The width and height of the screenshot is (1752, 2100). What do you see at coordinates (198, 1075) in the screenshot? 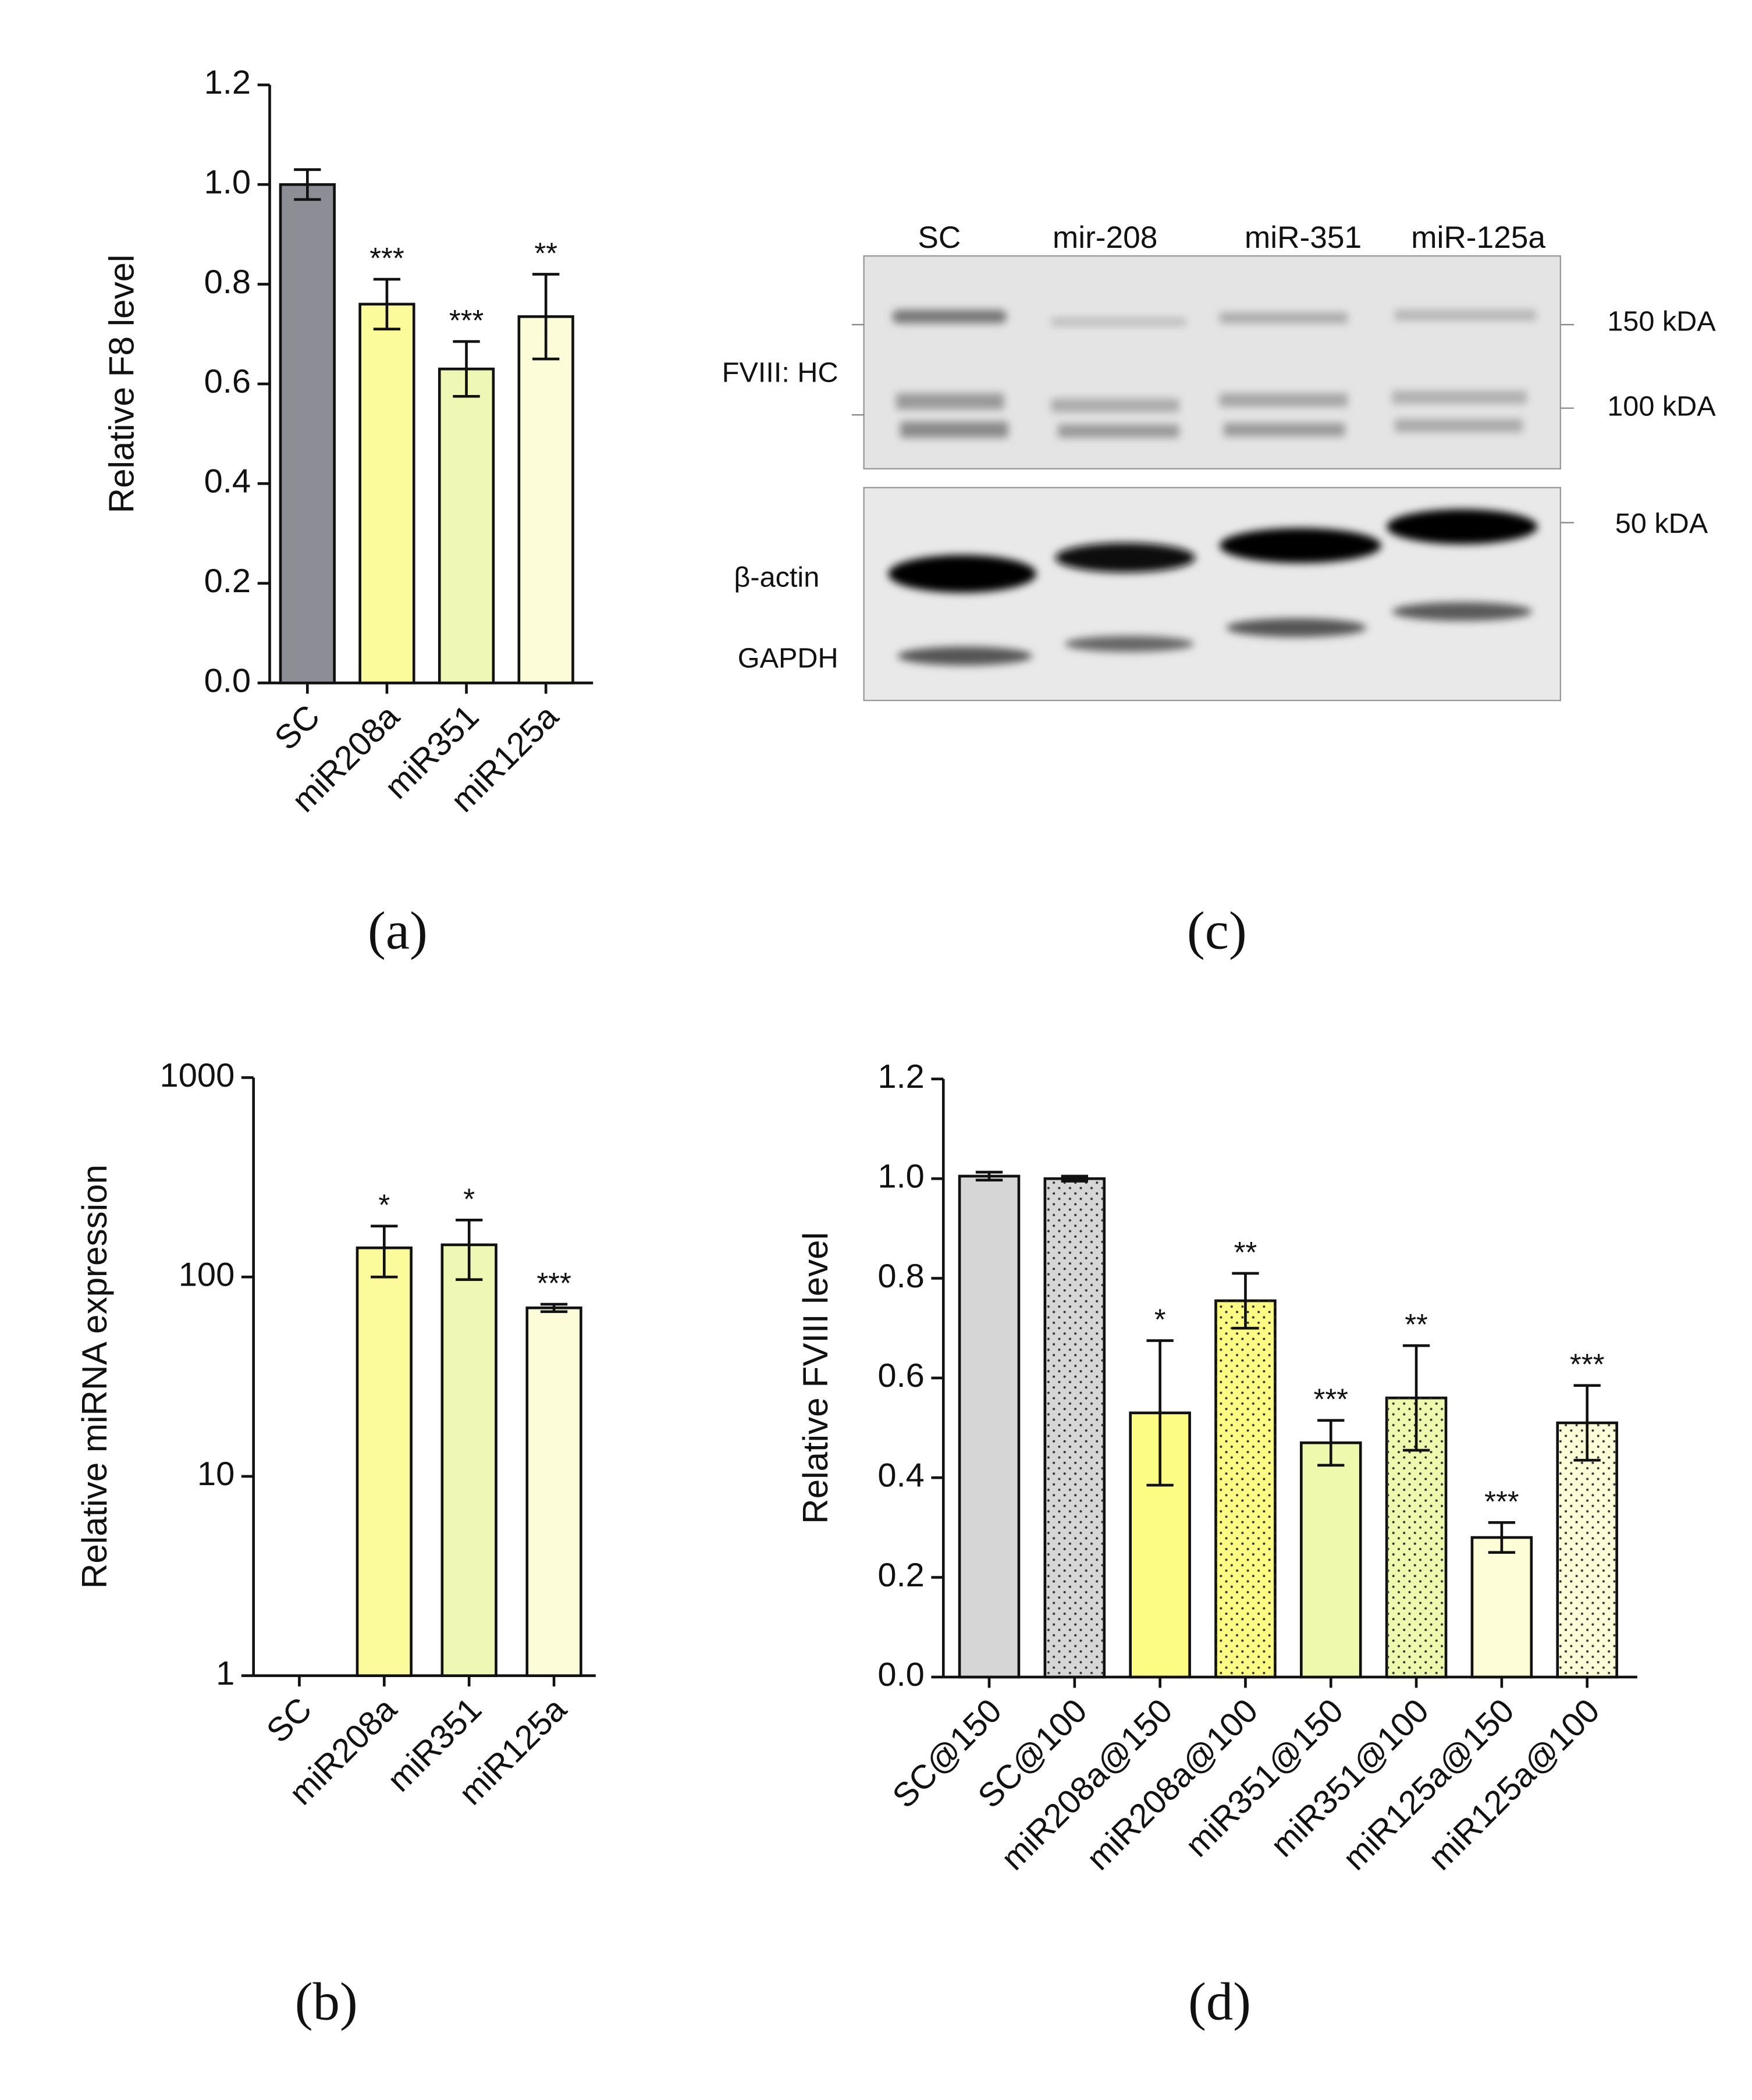
I see `y-tick-label: 1000` at bounding box center [198, 1075].